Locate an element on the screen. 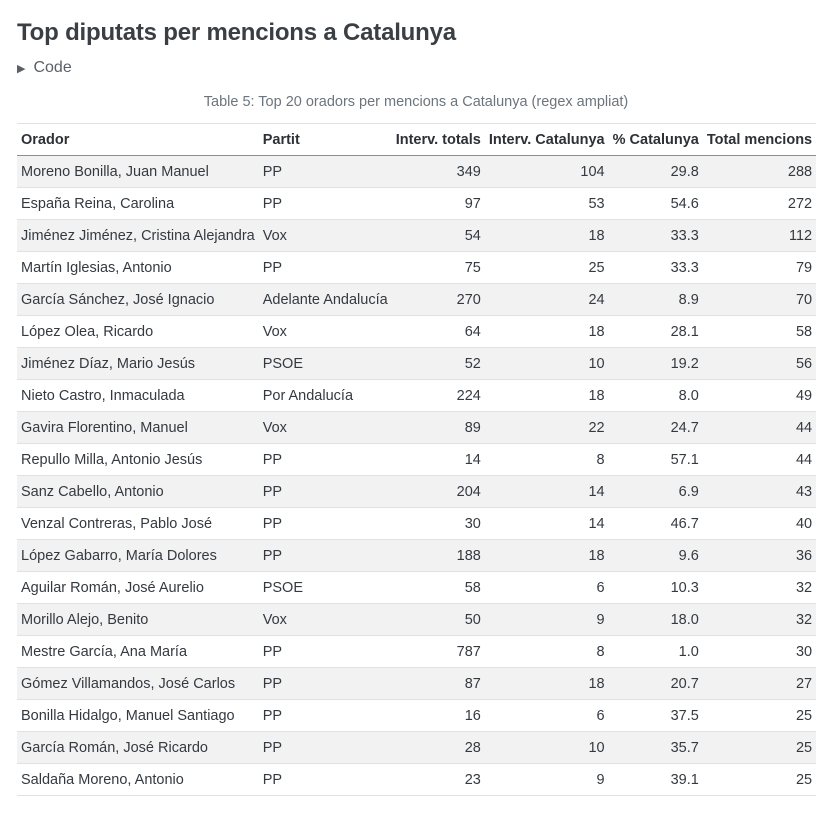 This screenshot has height=821, width=833. cell-pct-catalunya: 10.3 is located at coordinates (655, 587).